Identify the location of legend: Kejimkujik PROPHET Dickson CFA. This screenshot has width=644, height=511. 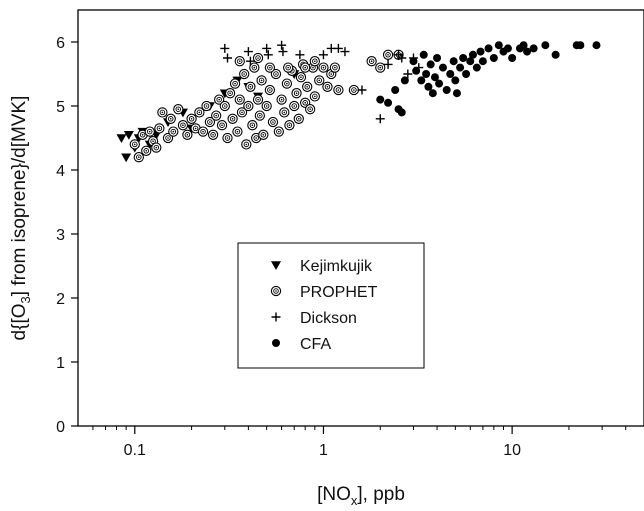
(331, 305).